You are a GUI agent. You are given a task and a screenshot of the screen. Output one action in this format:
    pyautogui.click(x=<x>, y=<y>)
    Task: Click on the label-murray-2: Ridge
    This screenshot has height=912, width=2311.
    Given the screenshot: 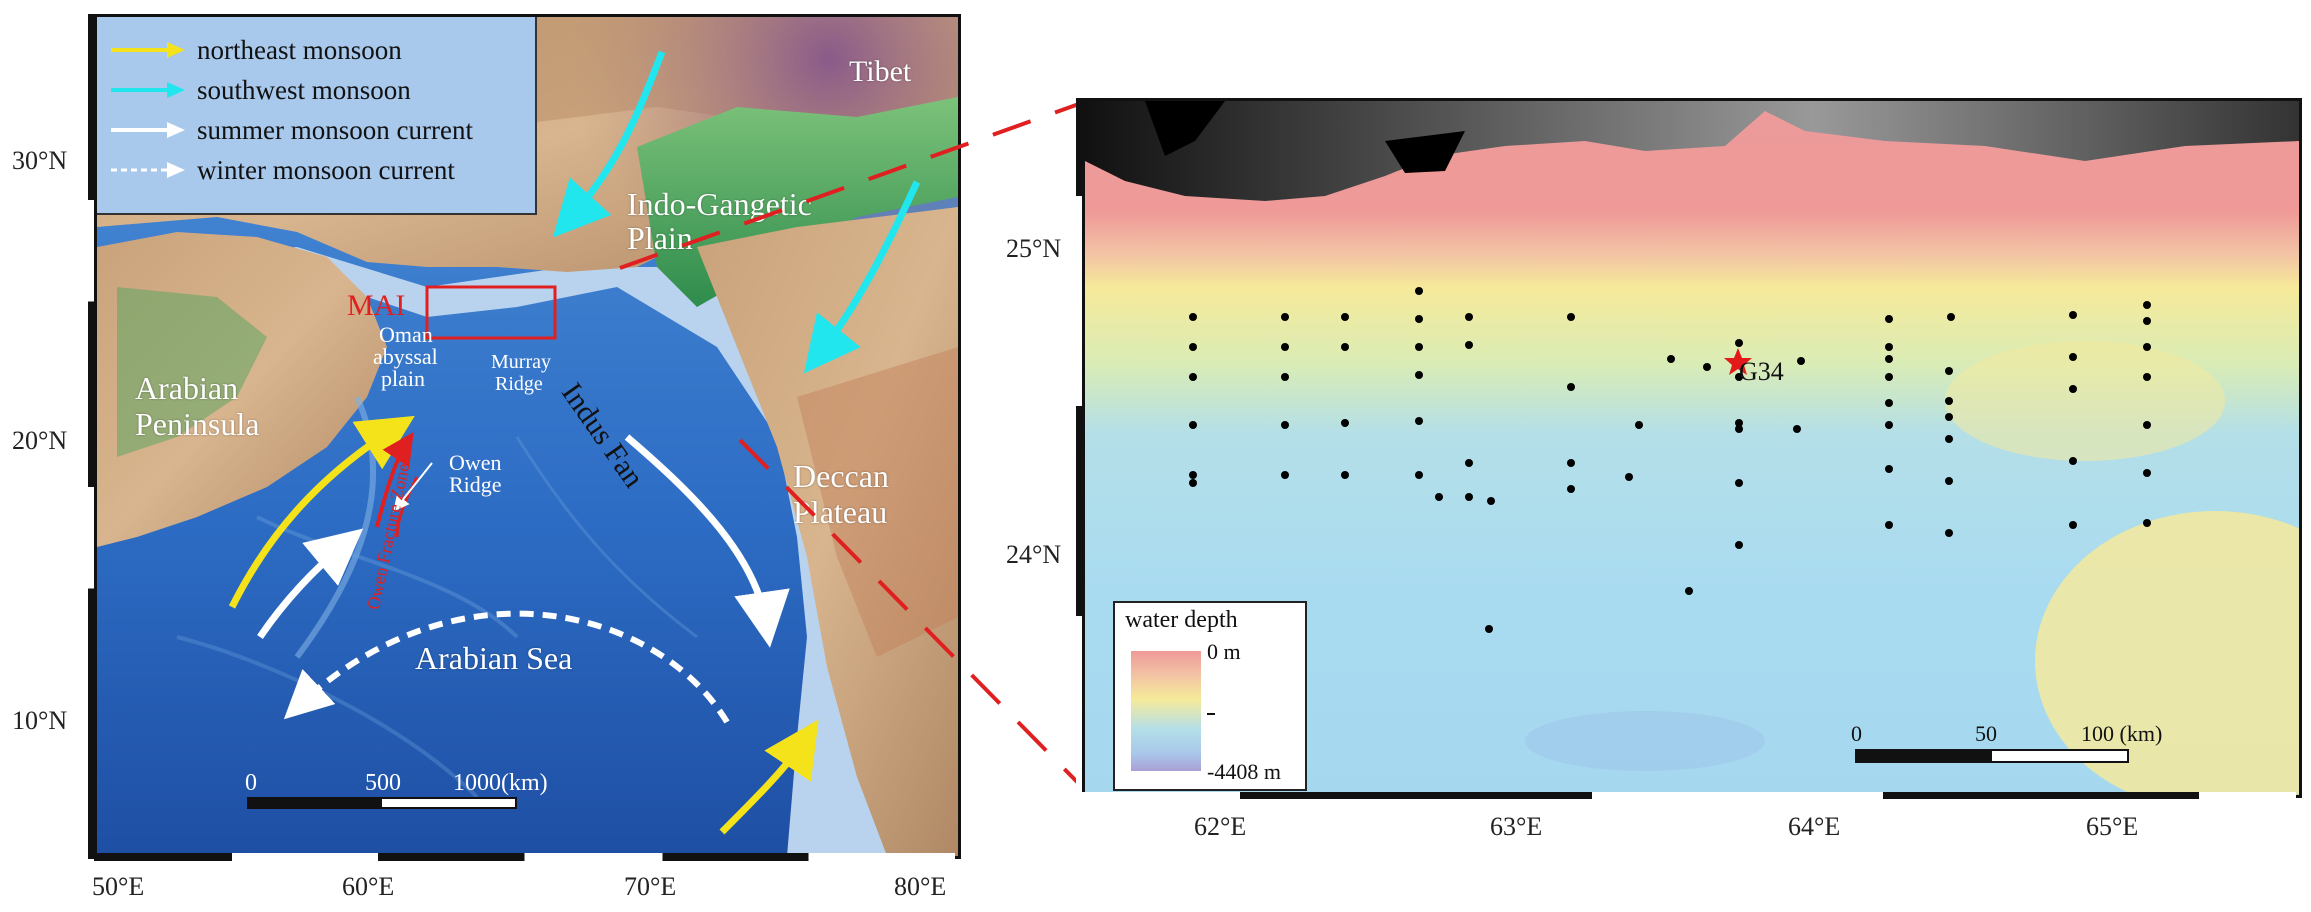 What is the action you would take?
    pyautogui.click(x=519, y=384)
    